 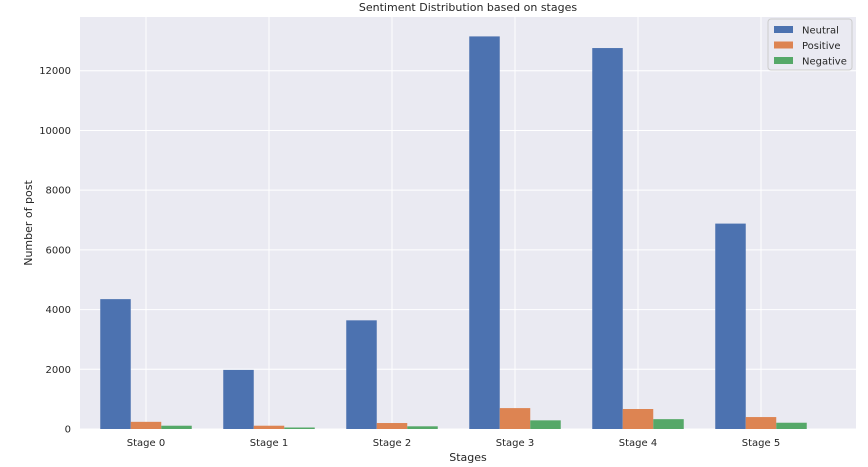 I want to click on x-axis-label: Stages, so click(x=468, y=457).